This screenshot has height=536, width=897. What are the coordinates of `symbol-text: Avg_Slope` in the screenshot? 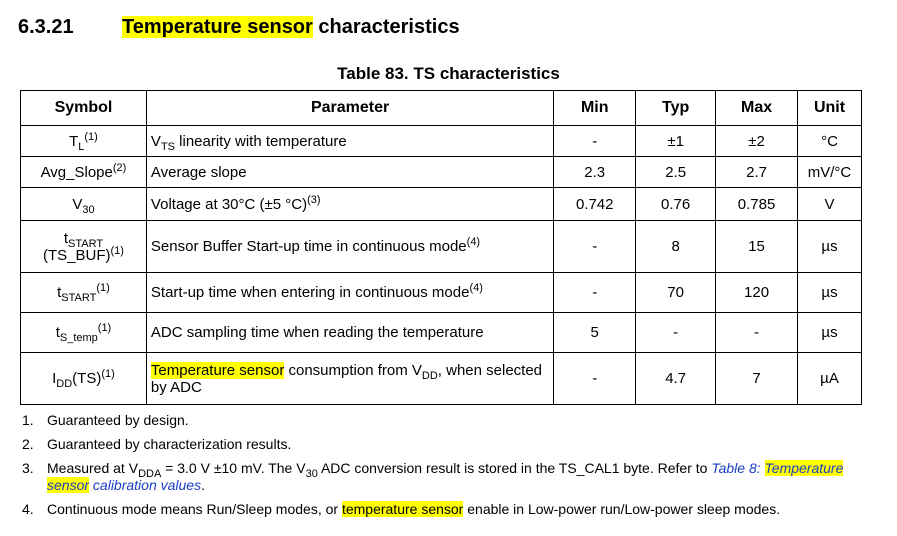 It's located at (76, 172).